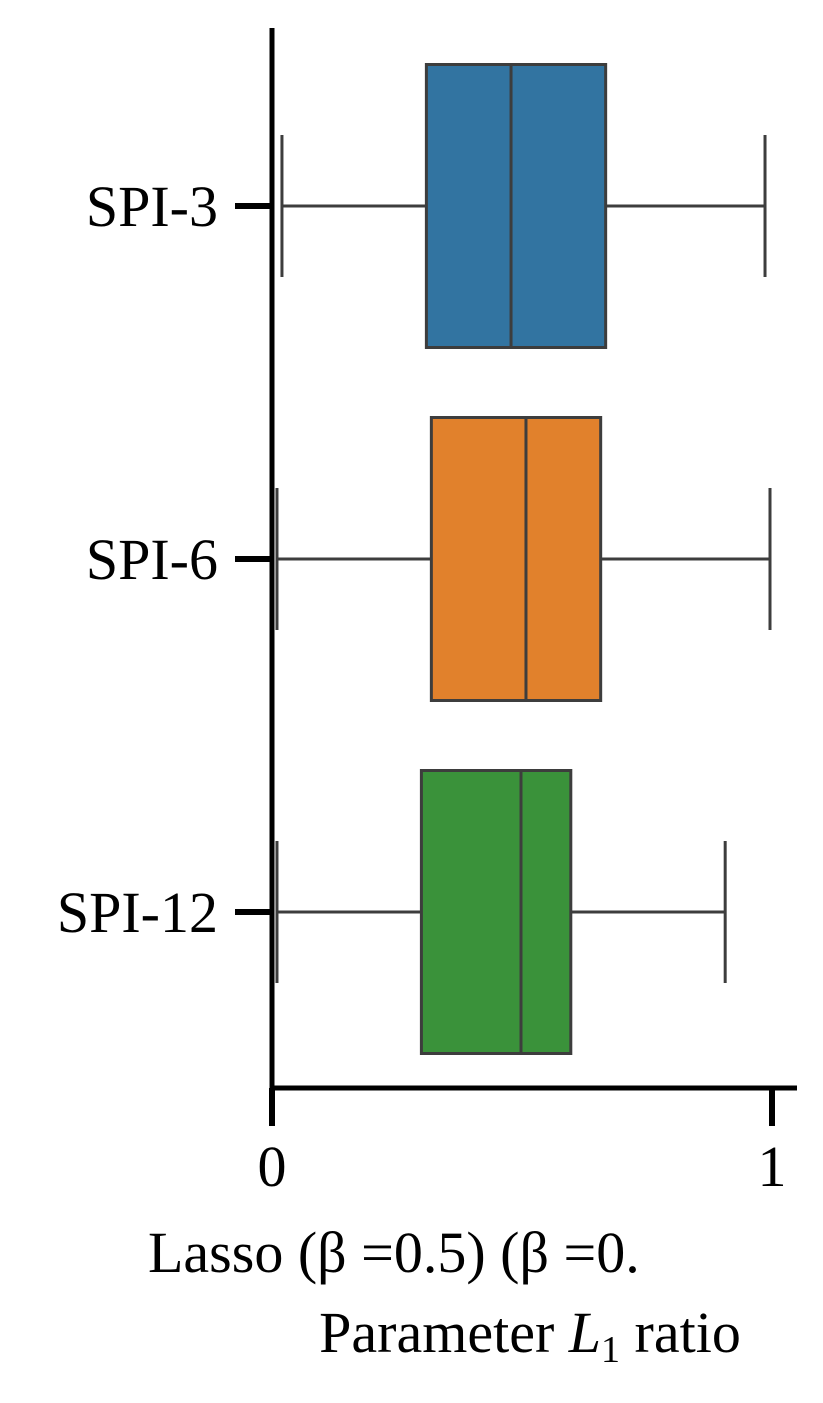 The image size is (823, 1403). Describe the element at coordinates (772, 1166) in the screenshot. I see `x-tick-label-1: 1` at that location.